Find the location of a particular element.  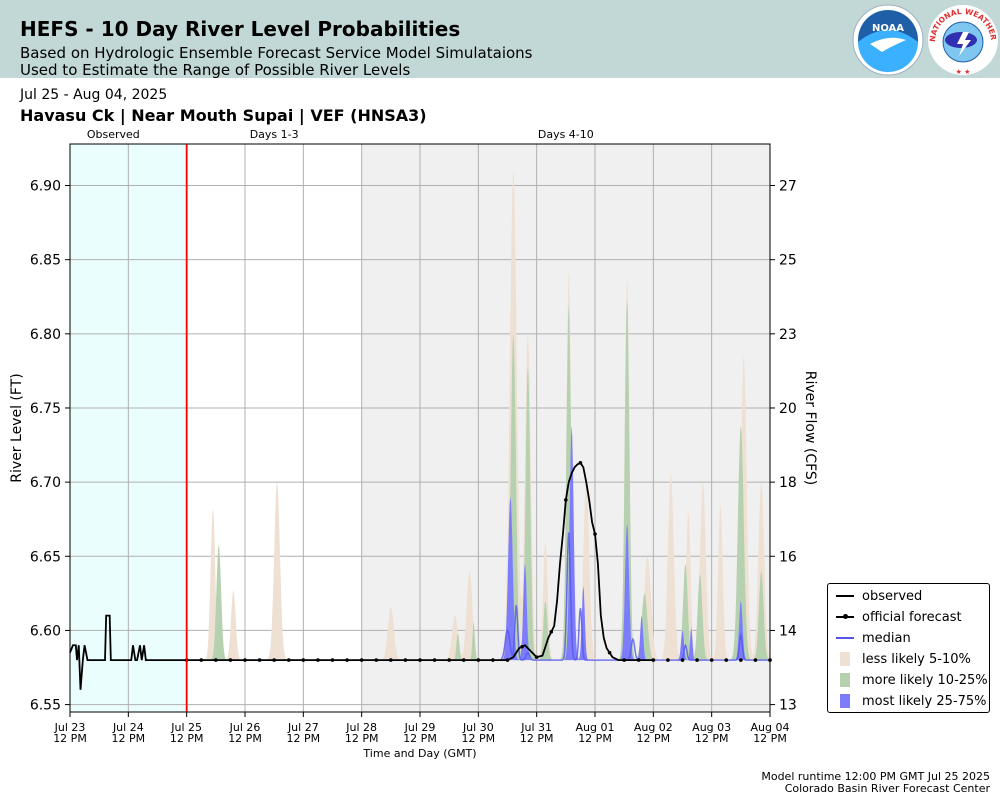

x-tick-label: Jul 26 is located at coordinates (245, 727).